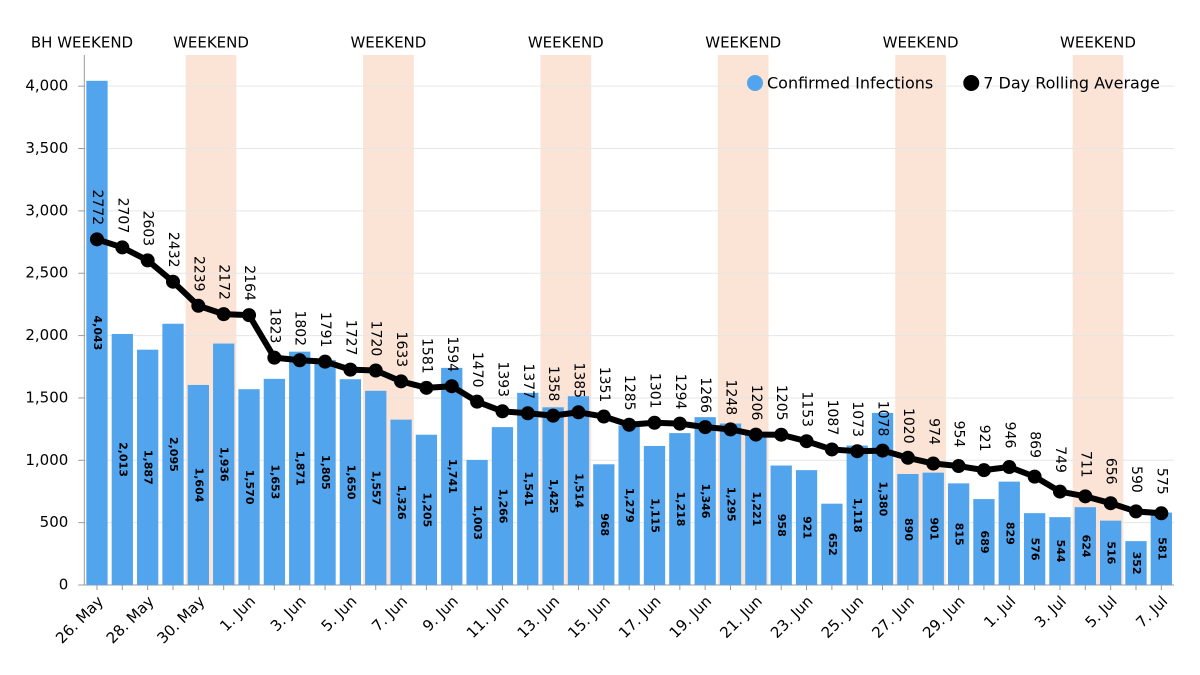  I want to click on legend-label: Confirmed Infections, so click(850, 83).